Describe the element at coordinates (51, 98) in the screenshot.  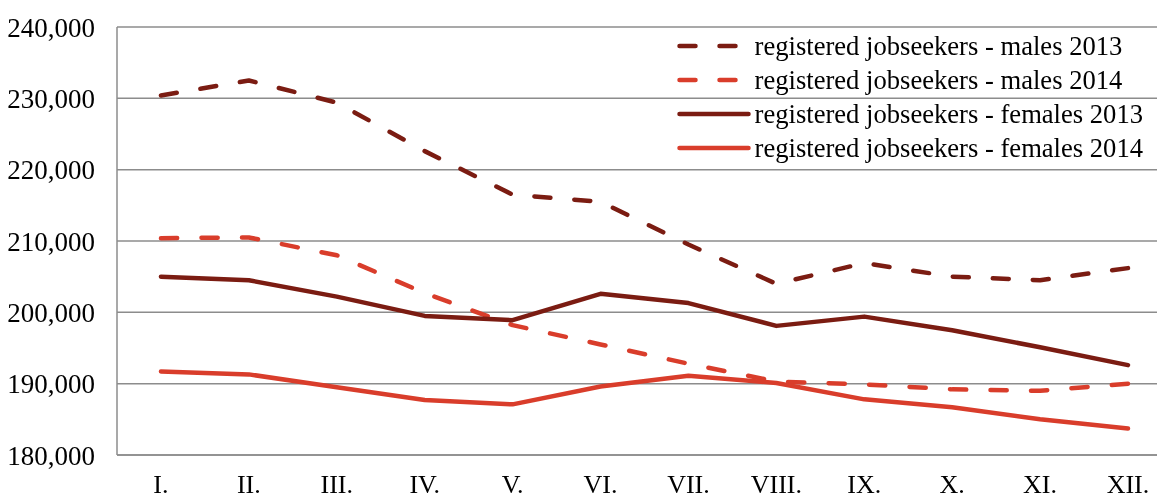
I see `y-tick-label: 230,000` at that location.